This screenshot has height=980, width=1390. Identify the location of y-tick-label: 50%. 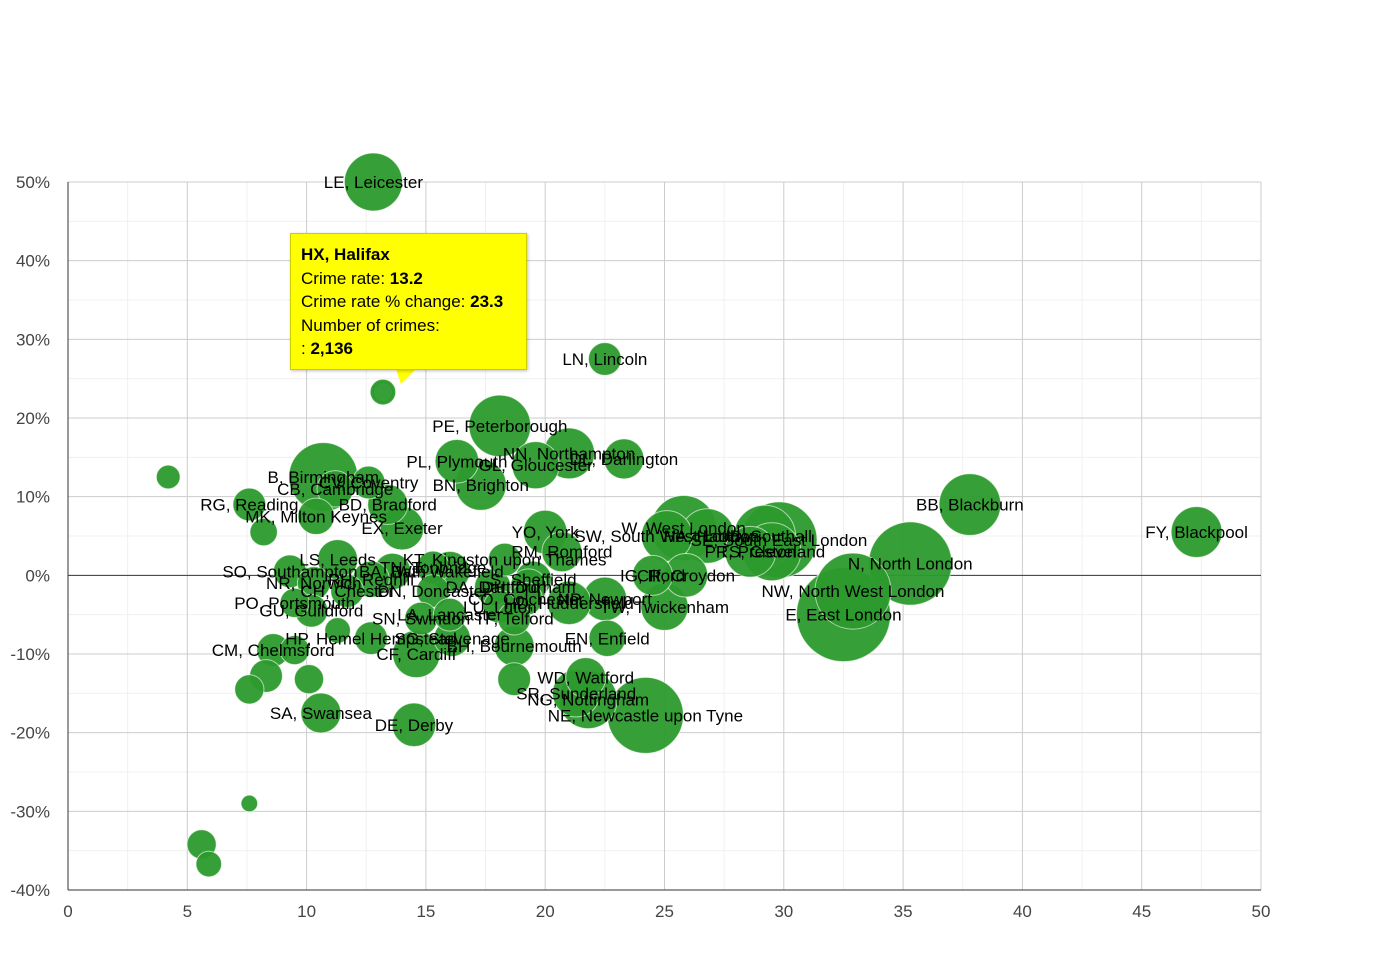
(33, 182).